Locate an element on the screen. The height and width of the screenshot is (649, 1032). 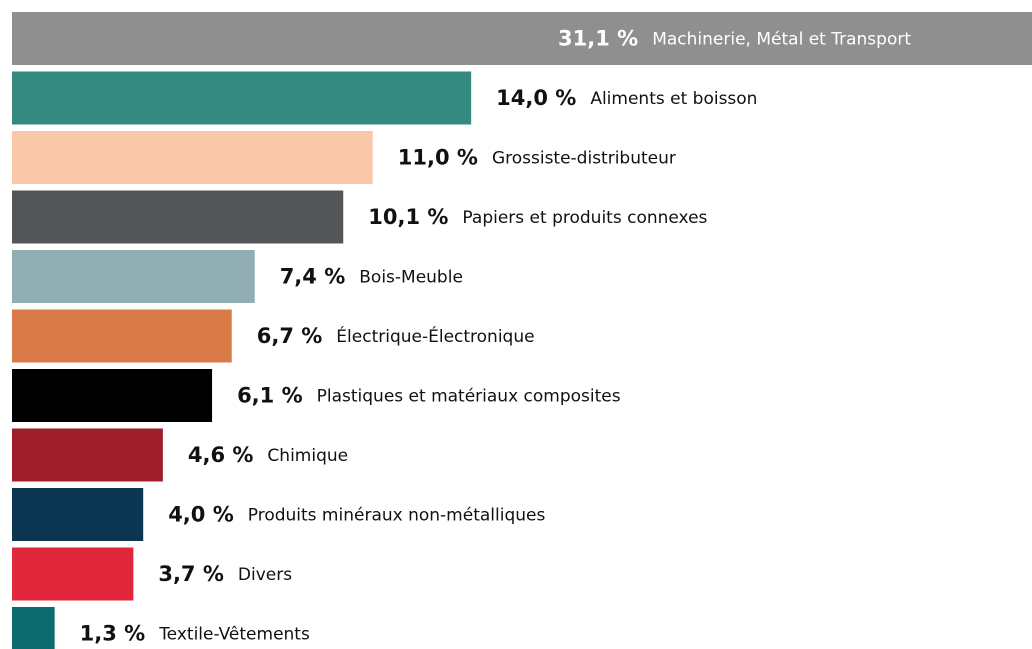
bar-label: 14,0 % Aliments et boisson is located at coordinates (626, 98).